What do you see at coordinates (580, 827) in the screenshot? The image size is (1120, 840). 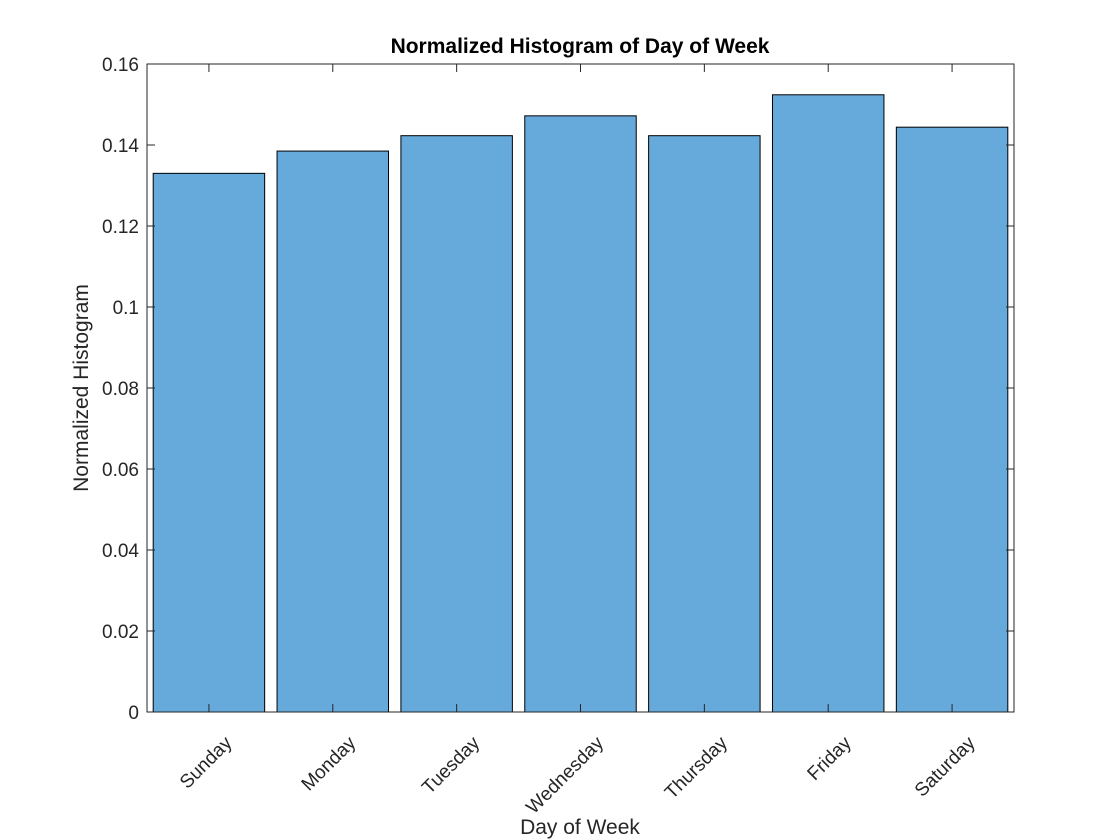 I see `x-axis-title: Day of Week` at bounding box center [580, 827].